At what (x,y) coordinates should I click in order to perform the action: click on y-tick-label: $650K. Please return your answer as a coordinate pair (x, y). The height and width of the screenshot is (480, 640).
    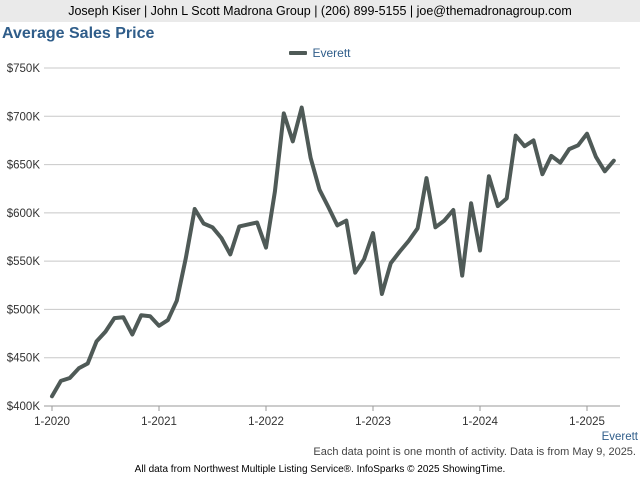
    Looking at the image, I should click on (24, 166).